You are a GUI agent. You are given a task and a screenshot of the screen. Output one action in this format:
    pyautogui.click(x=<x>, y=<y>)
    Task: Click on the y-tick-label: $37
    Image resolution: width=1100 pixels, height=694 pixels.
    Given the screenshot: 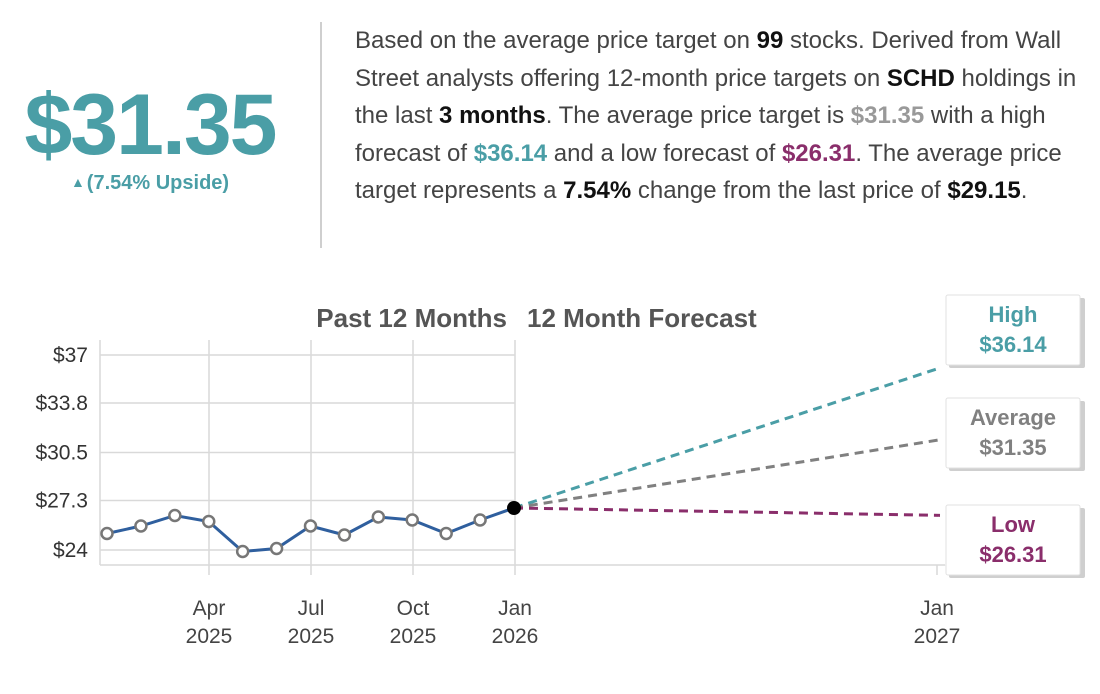 What is the action you would take?
    pyautogui.click(x=70, y=355)
    